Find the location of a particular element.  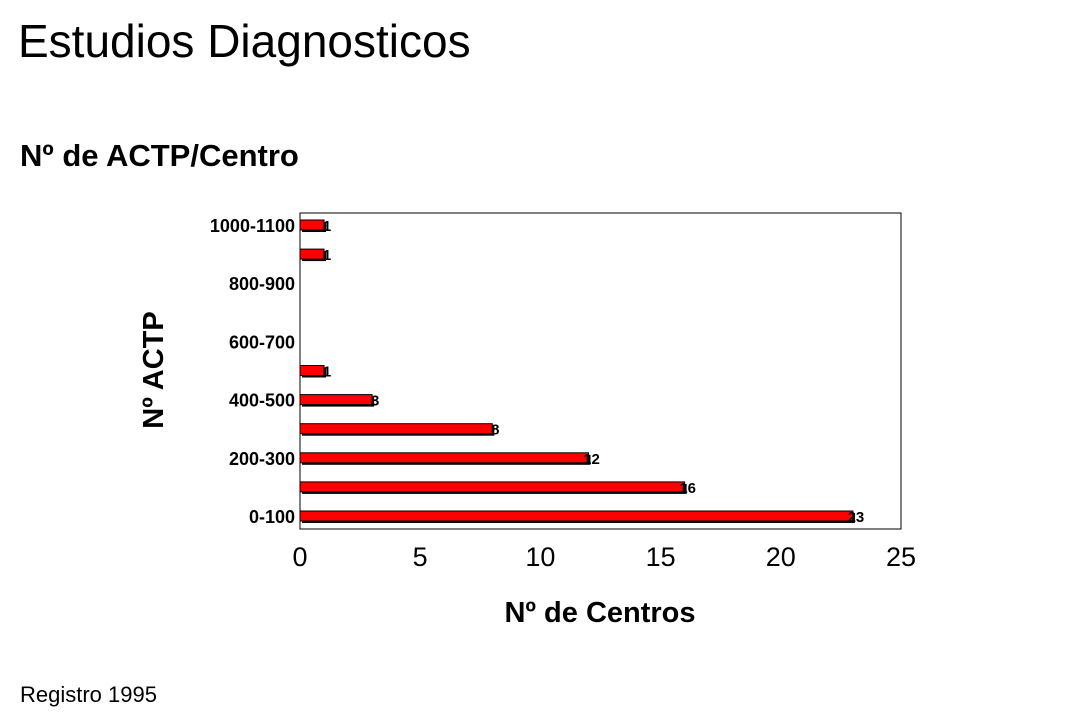

y-tick-label: 800-900 is located at coordinates (262, 284).